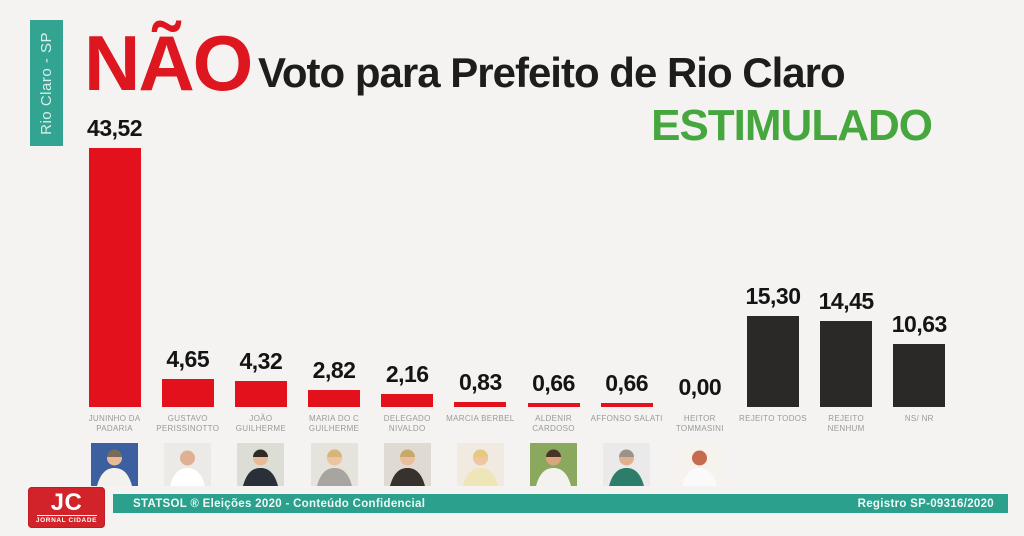  What do you see at coordinates (334, 370) in the screenshot?
I see `value-label-maria-do-c-guilherme: 2,82` at bounding box center [334, 370].